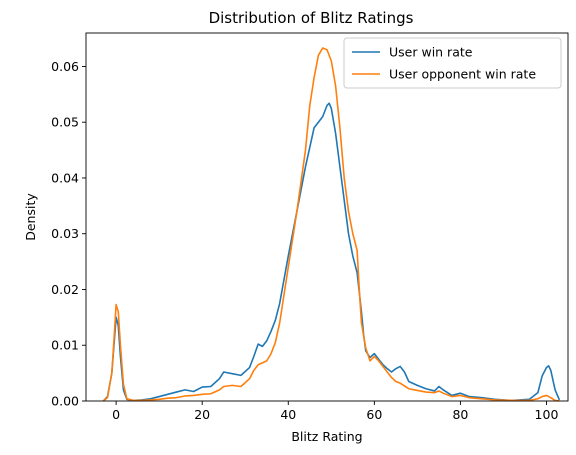 The width and height of the screenshot is (576, 455). What do you see at coordinates (431, 52) in the screenshot?
I see `legend-label: User win rate` at bounding box center [431, 52].